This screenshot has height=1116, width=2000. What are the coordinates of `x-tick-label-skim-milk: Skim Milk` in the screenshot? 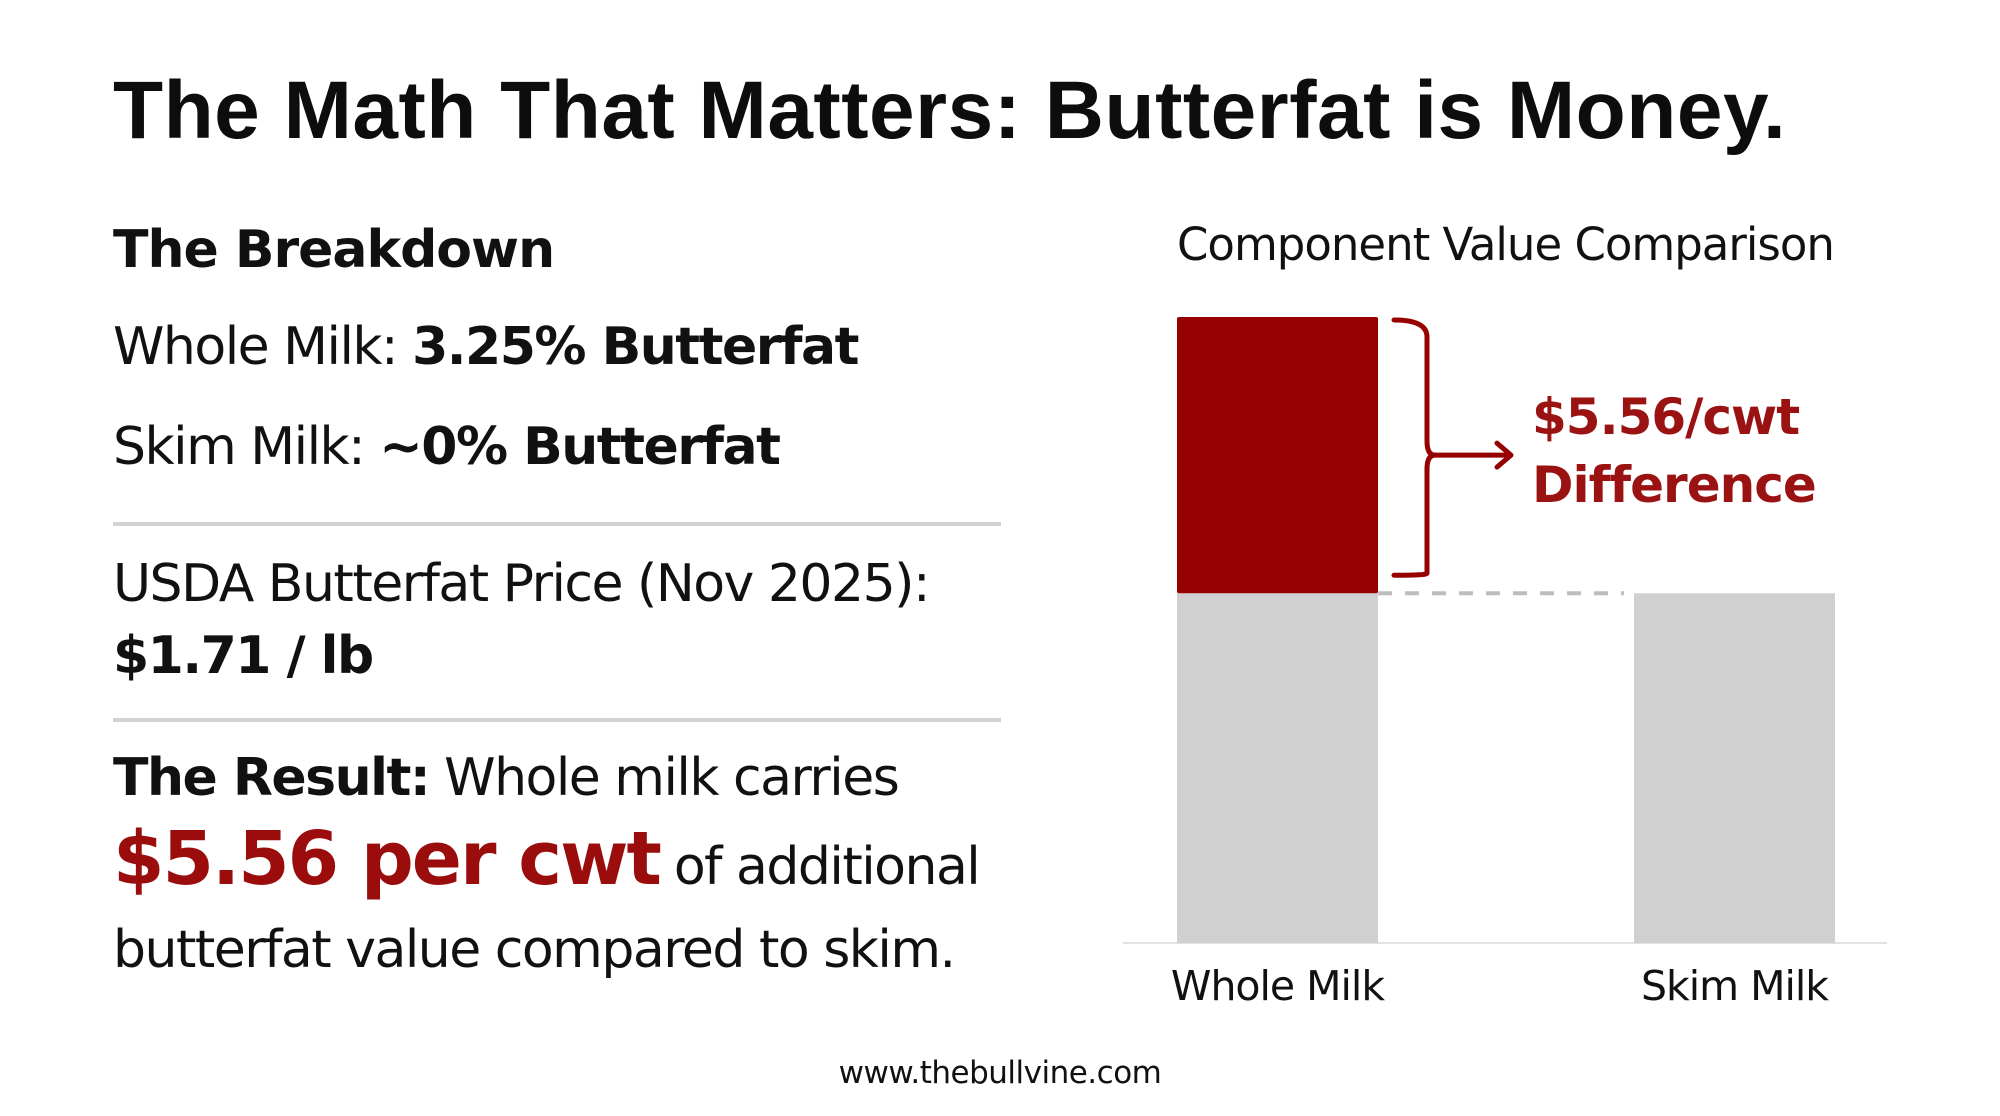 It's located at (1735, 986).